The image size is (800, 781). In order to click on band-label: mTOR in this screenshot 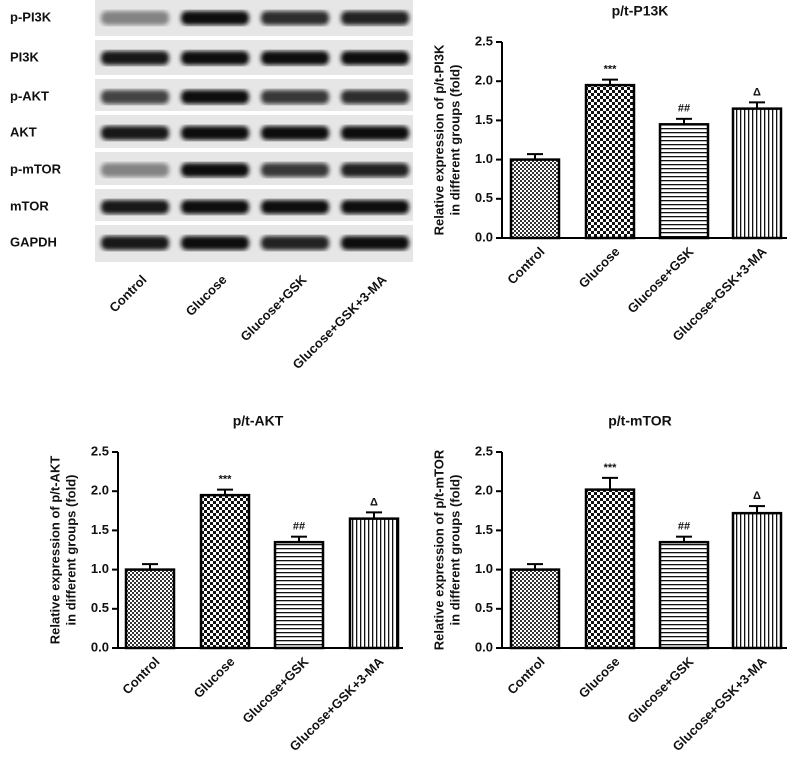, I will do `click(29, 205)`.